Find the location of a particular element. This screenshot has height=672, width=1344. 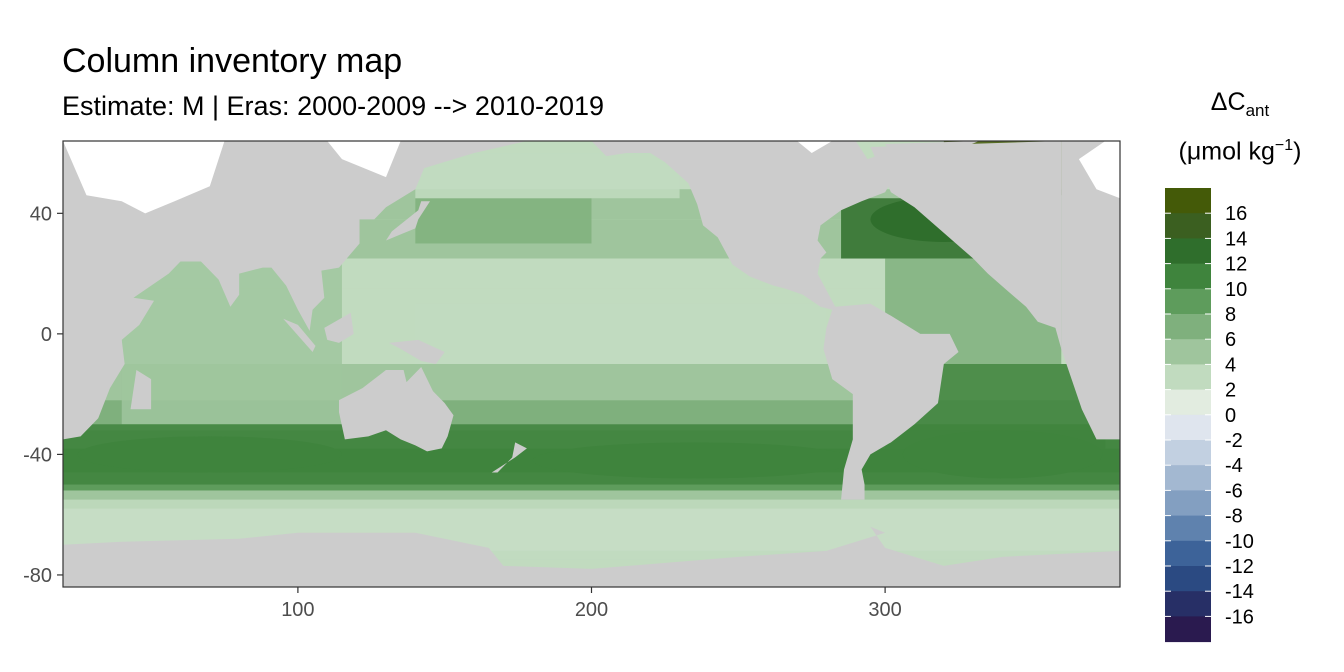

legend-label: -14 is located at coordinates (1239, 592).